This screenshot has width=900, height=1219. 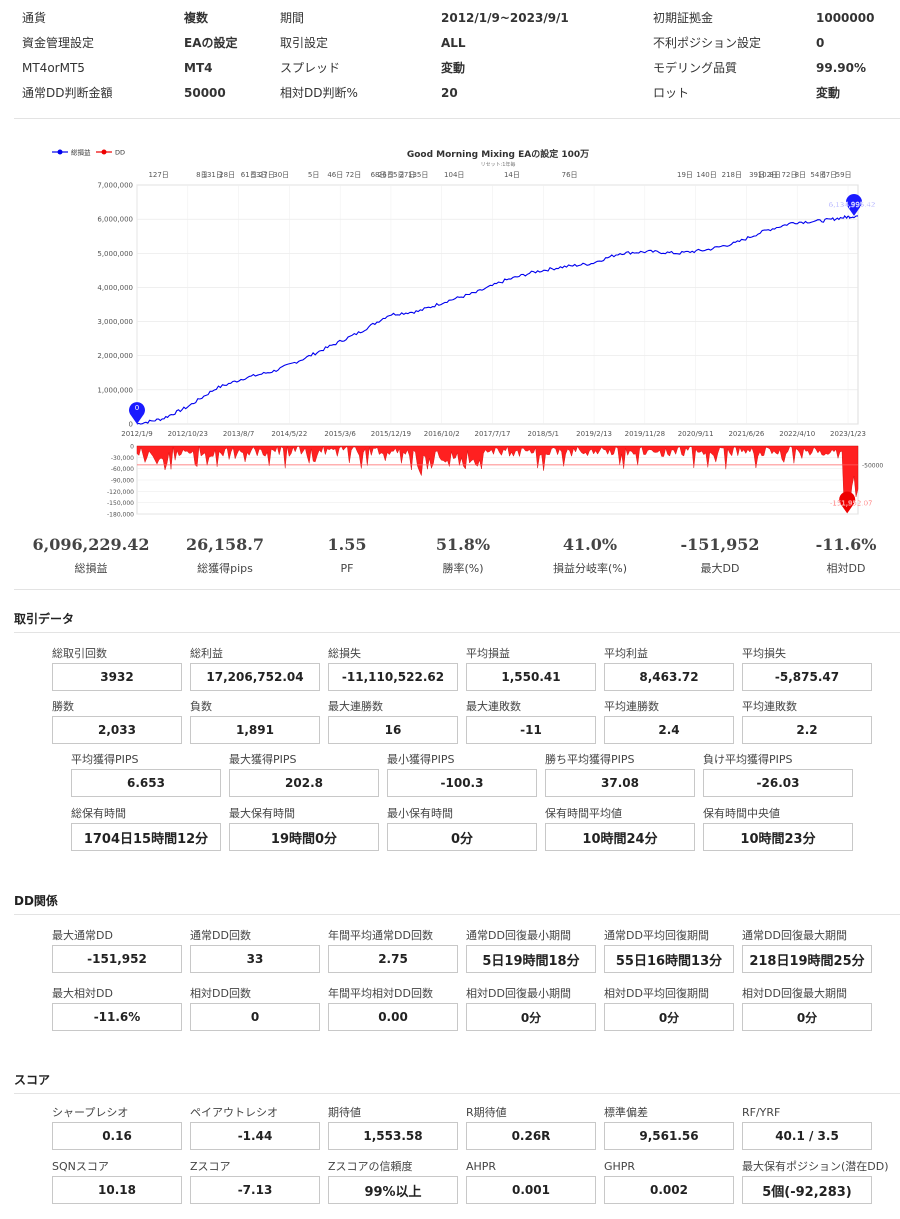 What do you see at coordinates (115, 390) in the screenshot?
I see `y-tick-label: 1,000,000` at bounding box center [115, 390].